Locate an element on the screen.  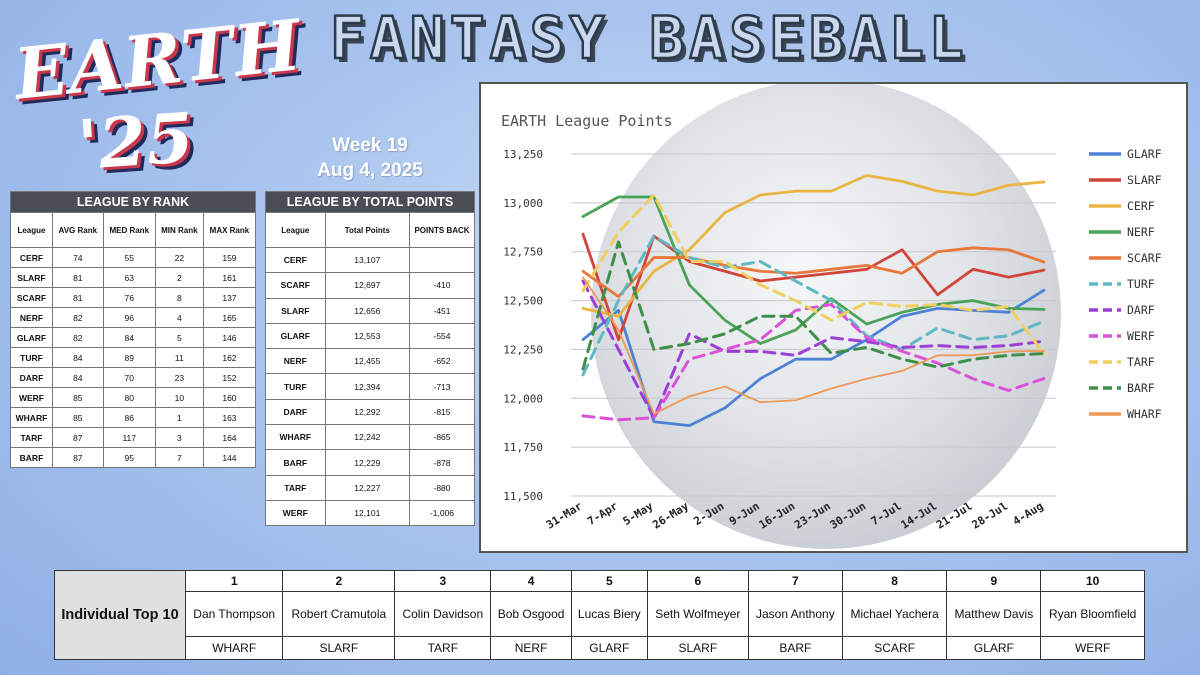
player-rank: 7 is located at coordinates (795, 581).